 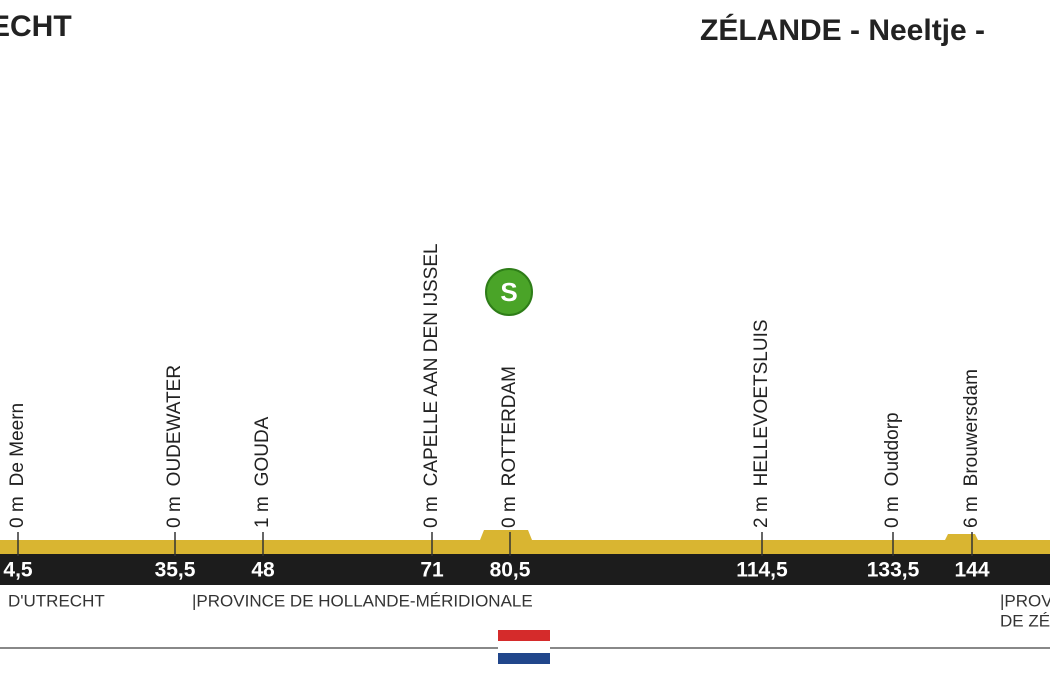 What do you see at coordinates (175, 570) in the screenshot?
I see `km-label: 35,5` at bounding box center [175, 570].